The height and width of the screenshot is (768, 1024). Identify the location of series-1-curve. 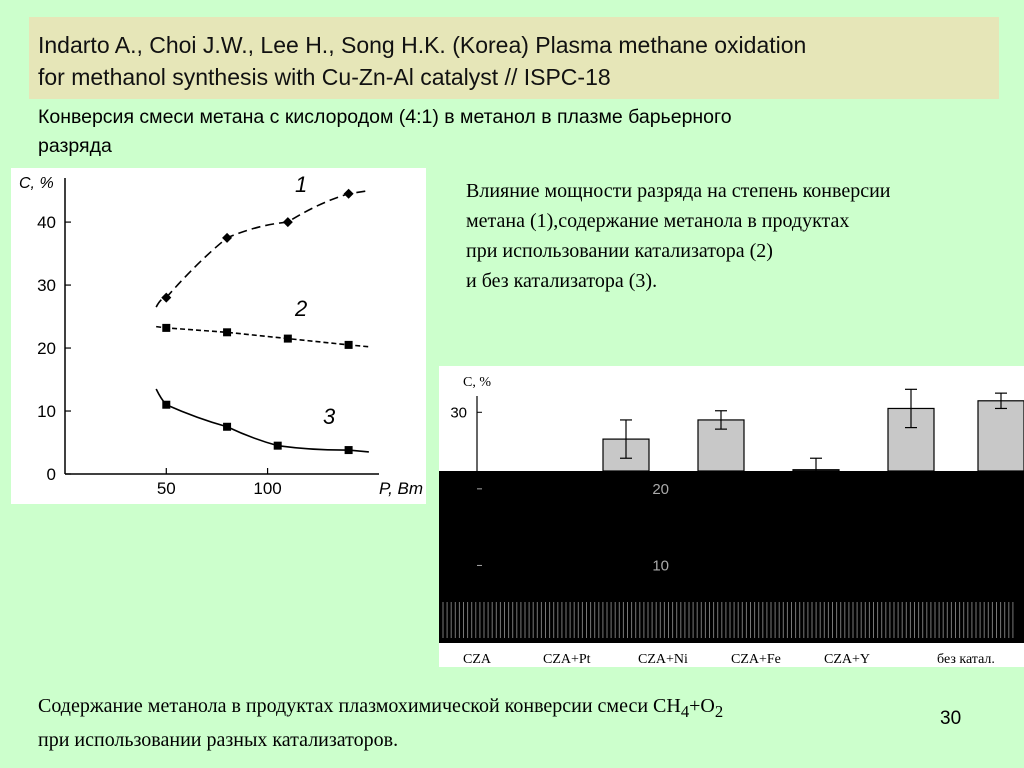
(262, 248).